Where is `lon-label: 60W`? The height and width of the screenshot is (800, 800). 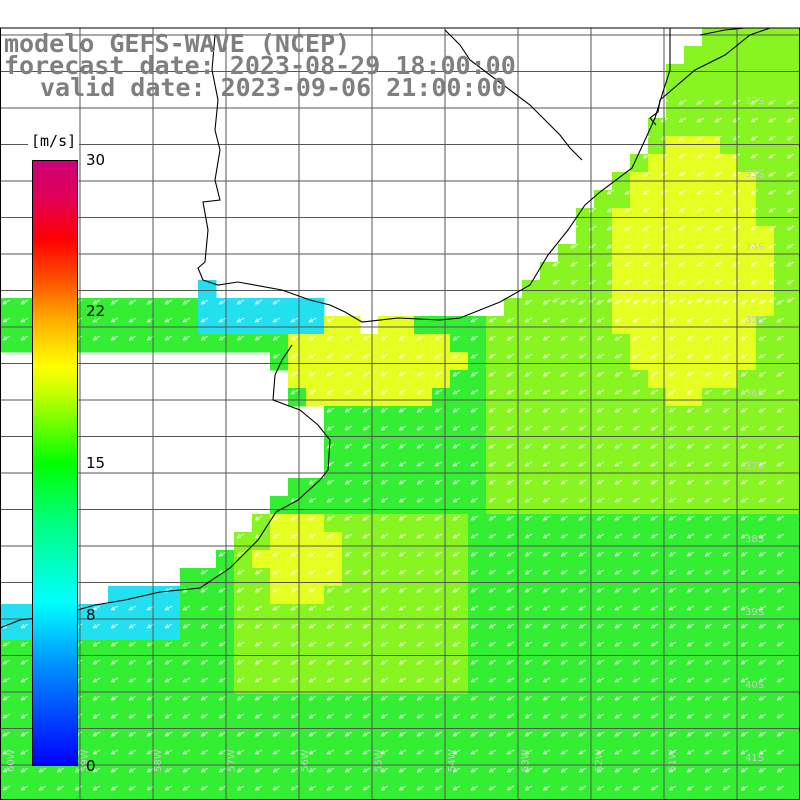
lon-label: 60W is located at coordinates (11, 760).